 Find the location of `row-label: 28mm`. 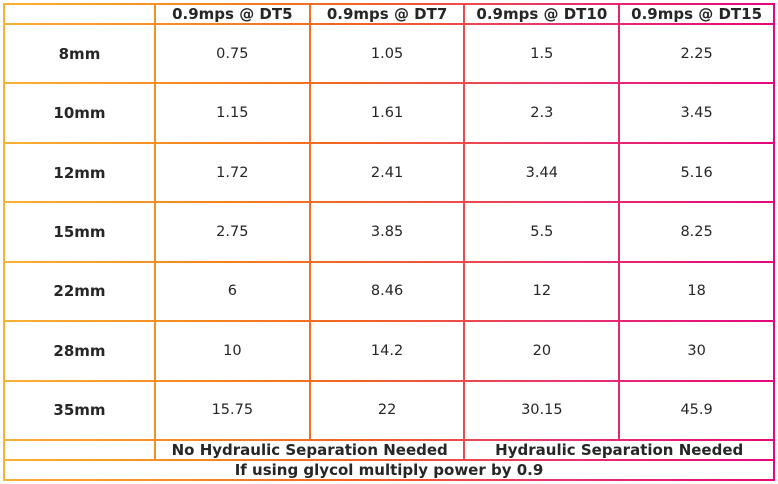

row-label: 28mm is located at coordinates (79, 351).